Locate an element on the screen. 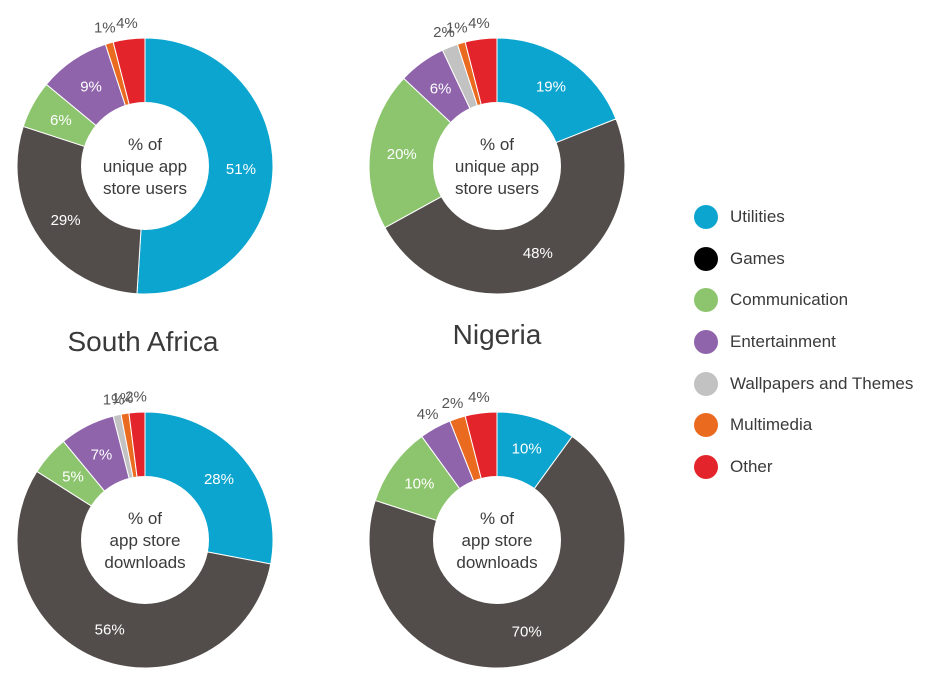 This screenshot has height=677, width=932. slice-label-utilities: 28% is located at coordinates (219, 479).